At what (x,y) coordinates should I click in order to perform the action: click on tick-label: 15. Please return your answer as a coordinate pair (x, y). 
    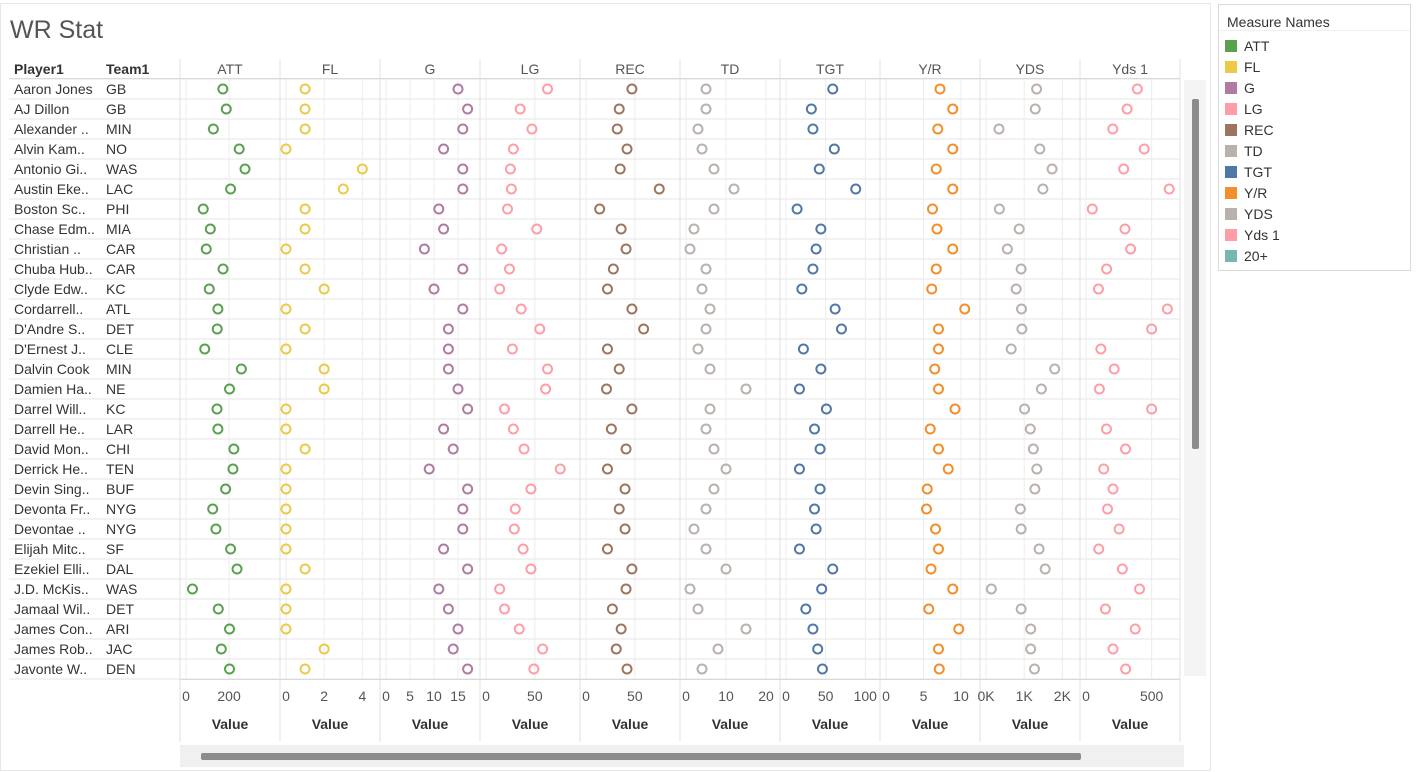
    Looking at the image, I should click on (458, 696).